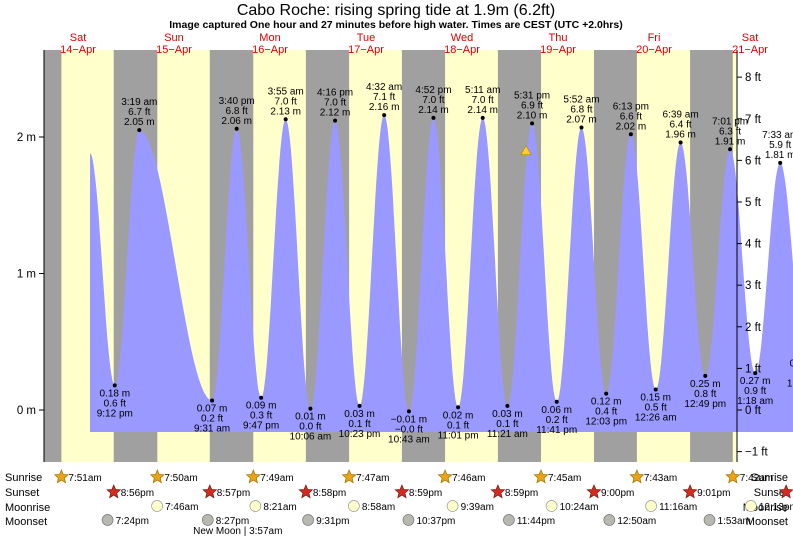  What do you see at coordinates (532, 115) in the screenshot?
I see `high-tide-metres: 2.10 m` at bounding box center [532, 115].